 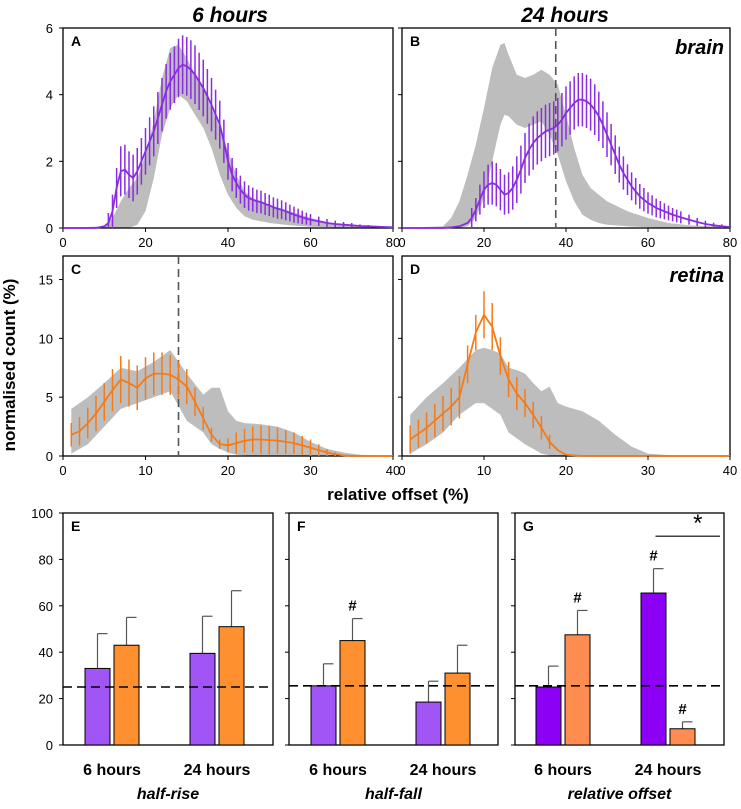 I want to click on category-label-e: 24 hours, so click(x=217, y=770).